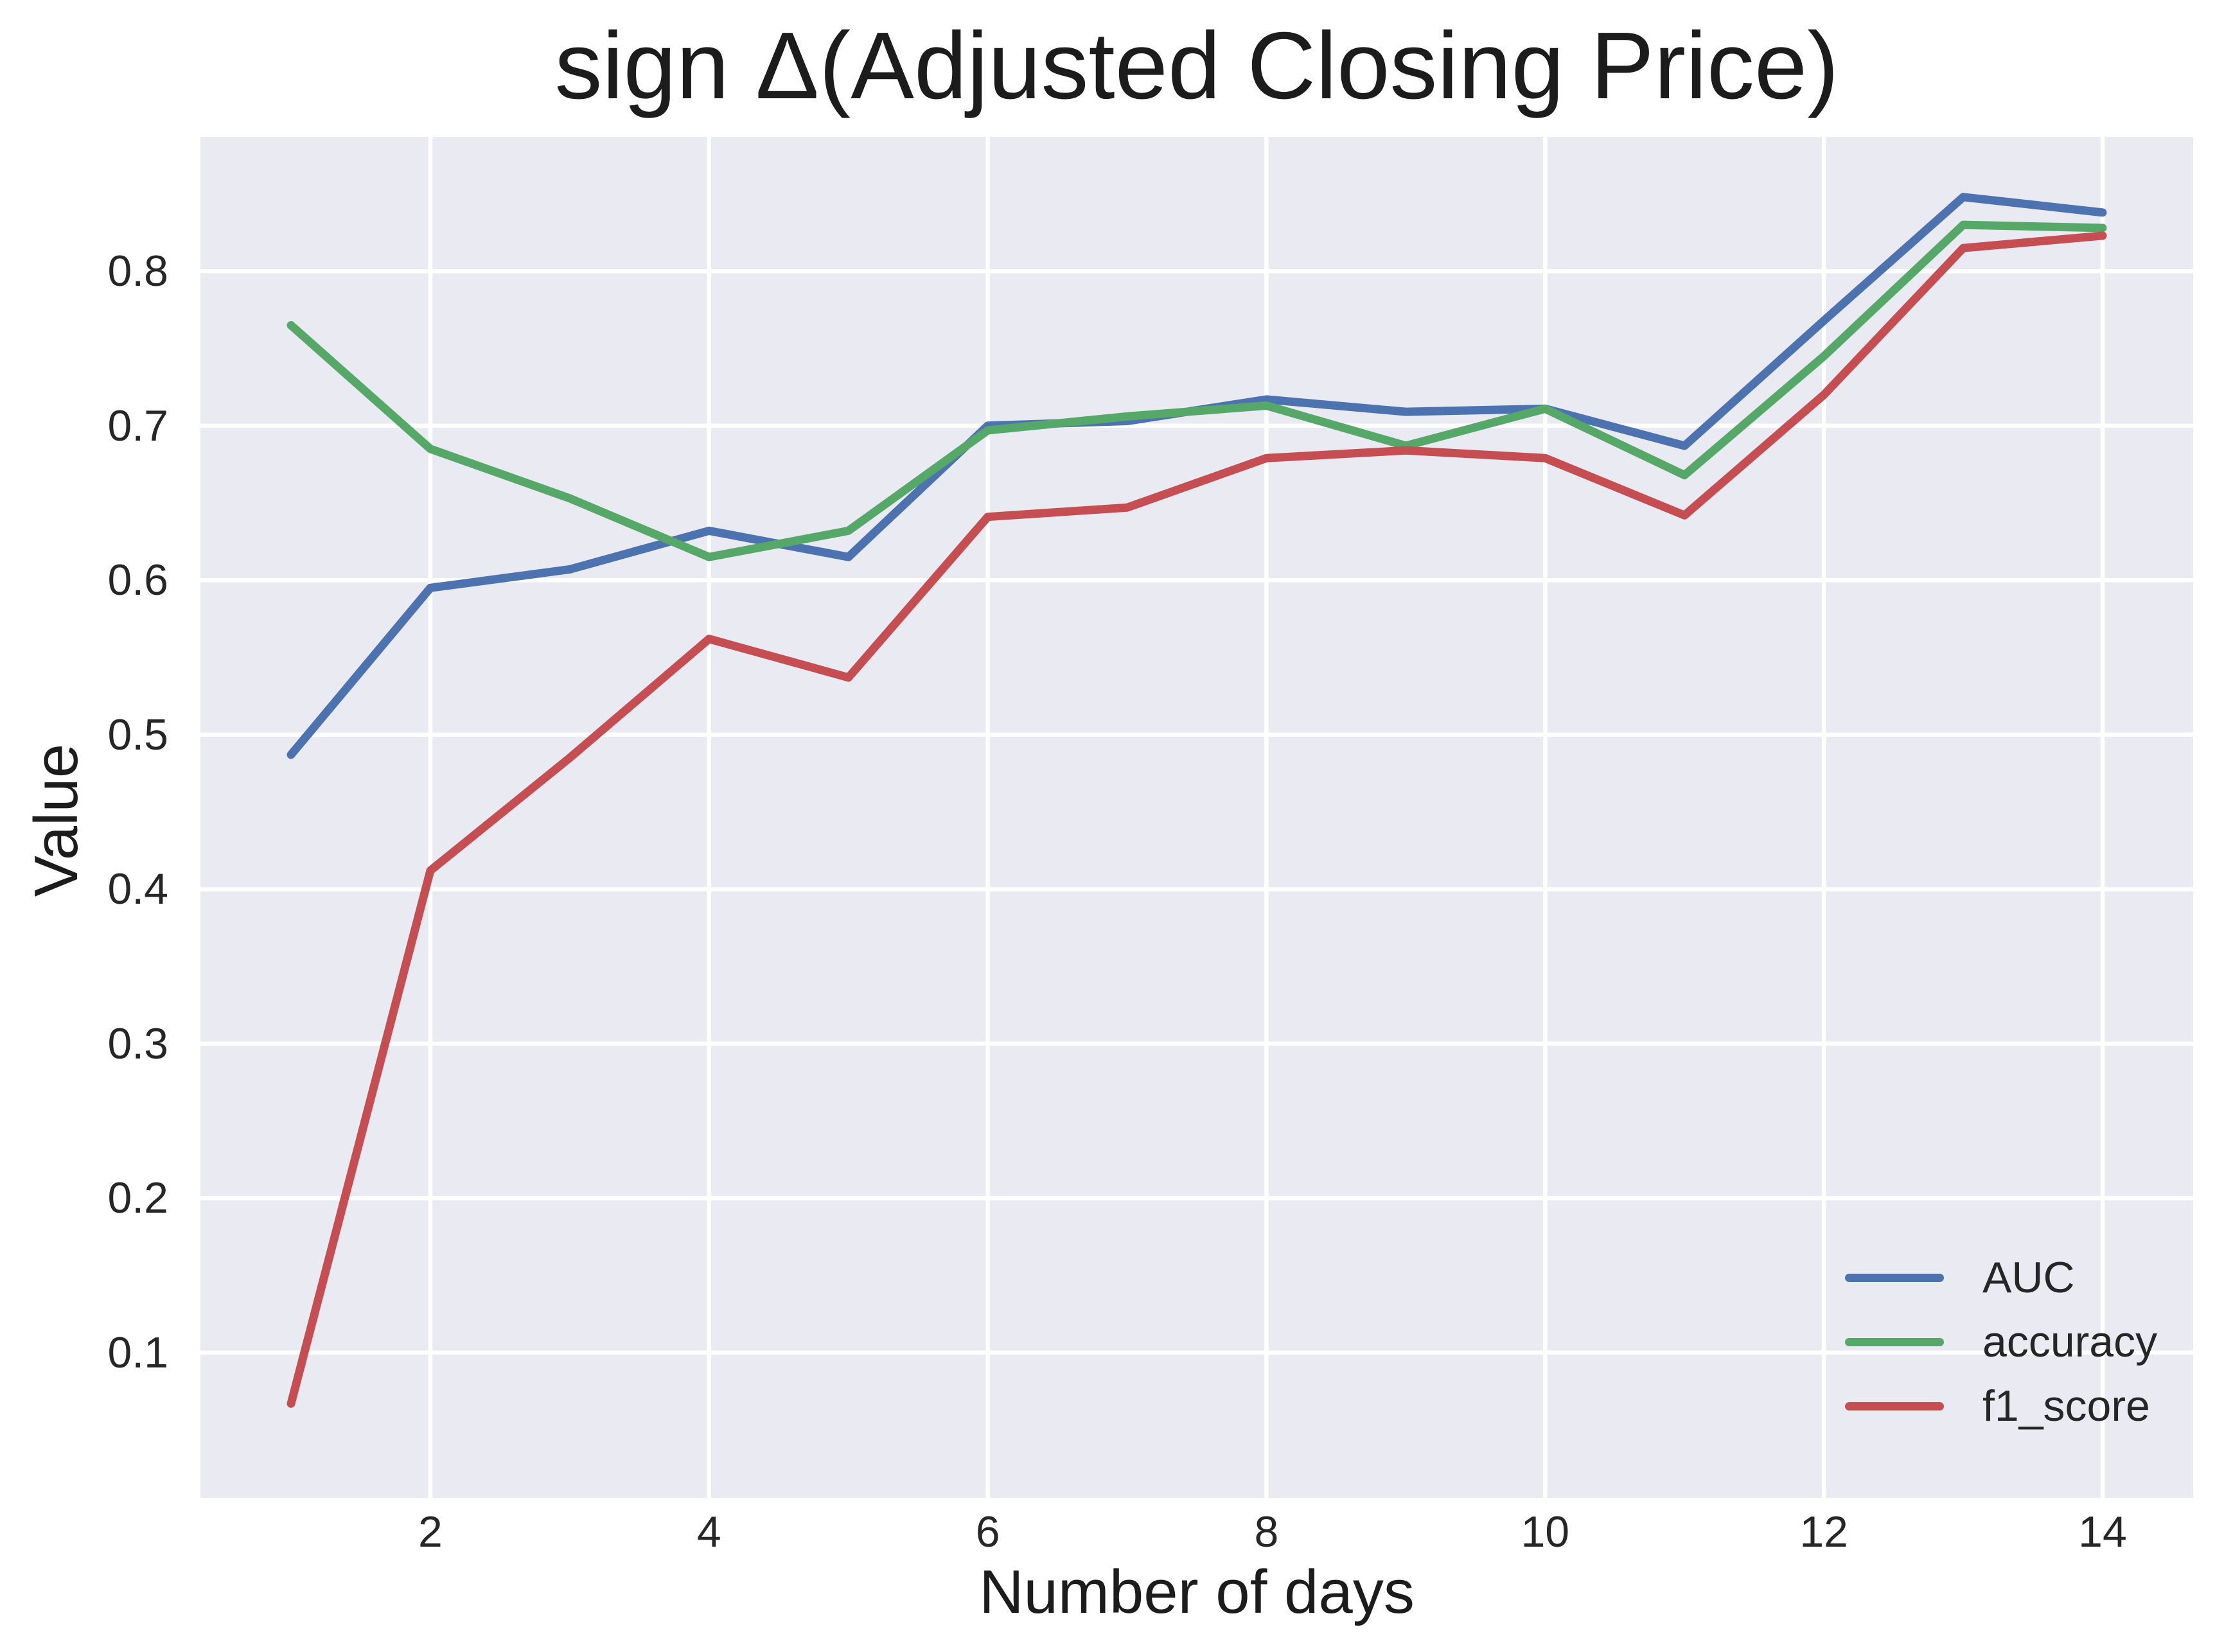 This screenshot has height=1652, width=2224. What do you see at coordinates (137, 1352) in the screenshot?
I see `y-tick-label: 0.1` at bounding box center [137, 1352].